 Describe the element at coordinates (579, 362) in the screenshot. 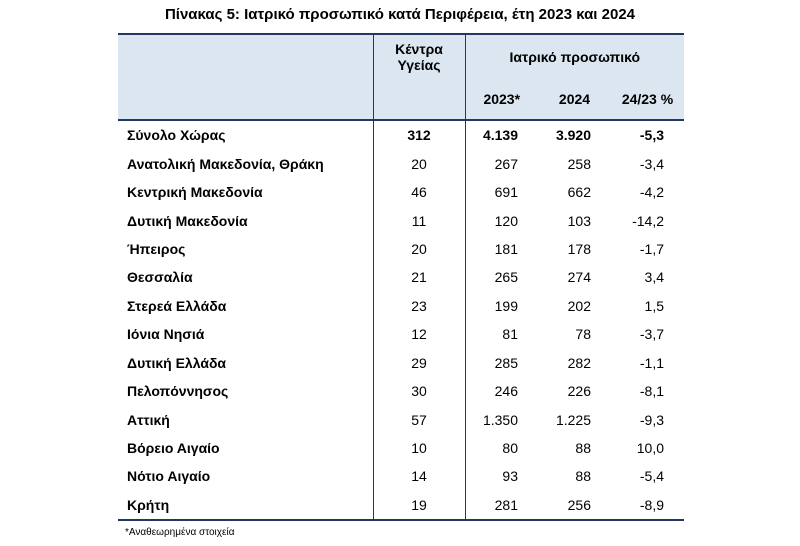

I see `cell-2024: 282` at that location.